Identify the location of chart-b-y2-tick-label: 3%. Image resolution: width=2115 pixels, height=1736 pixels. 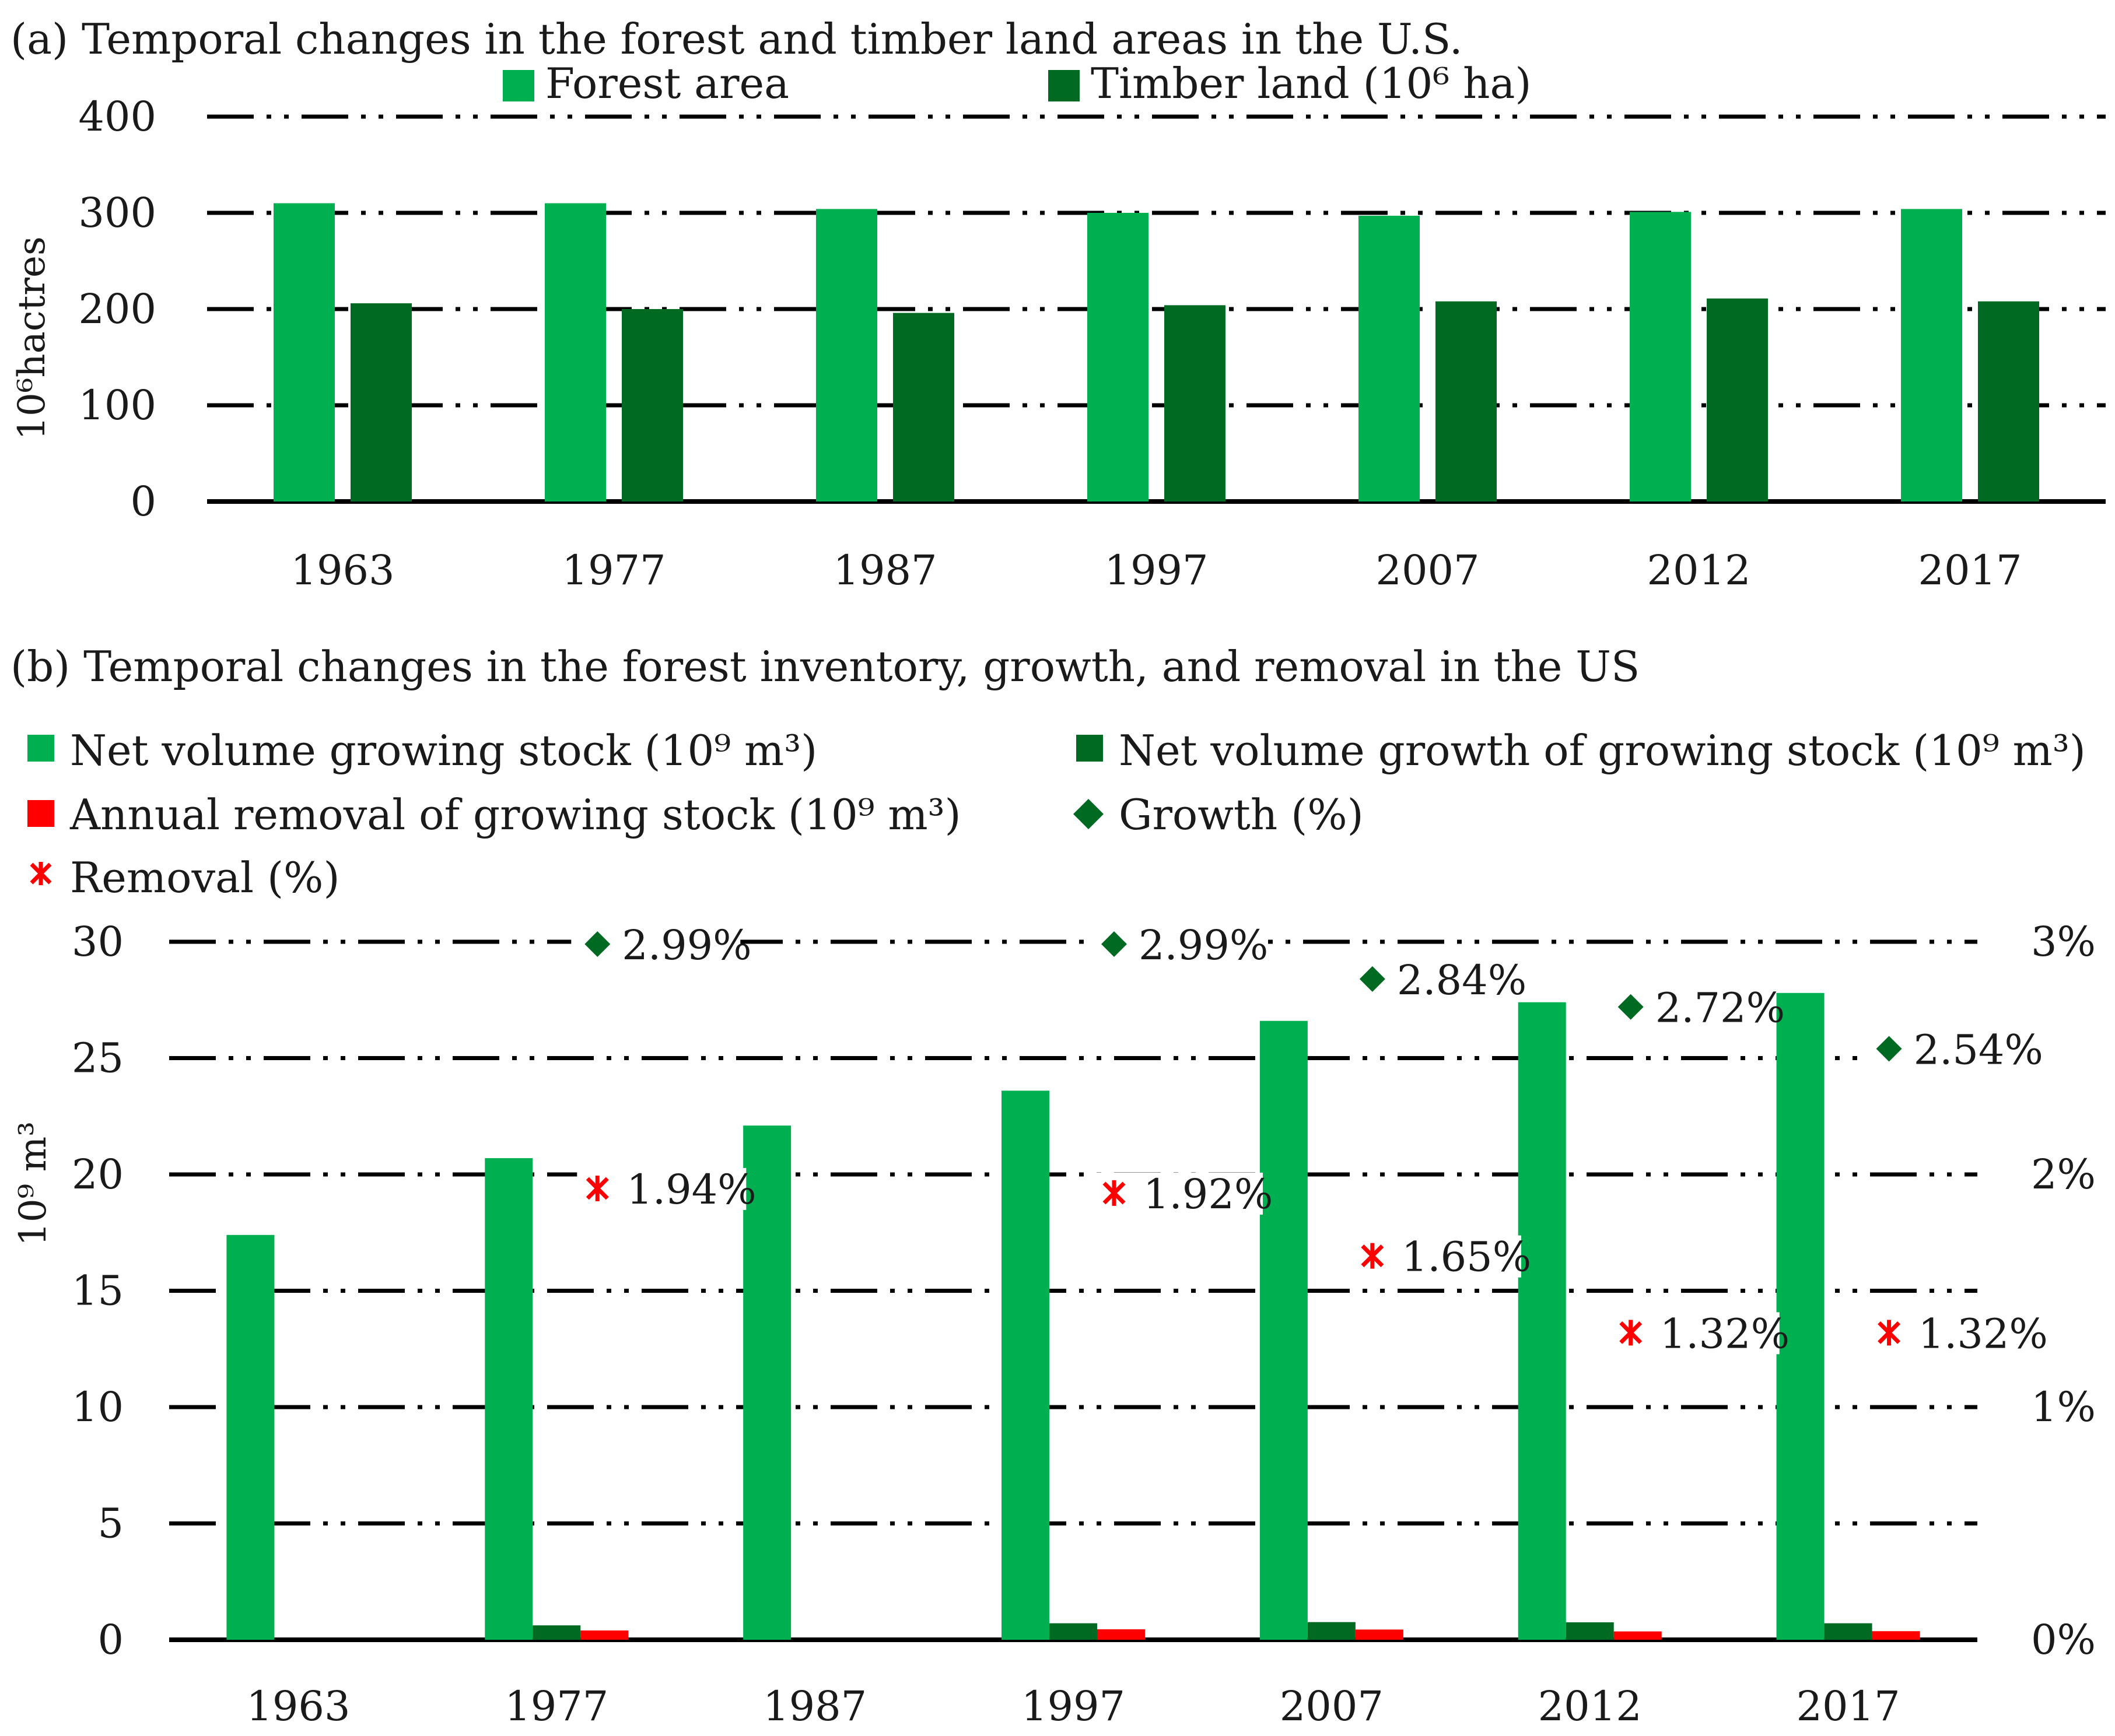
(2063, 942).